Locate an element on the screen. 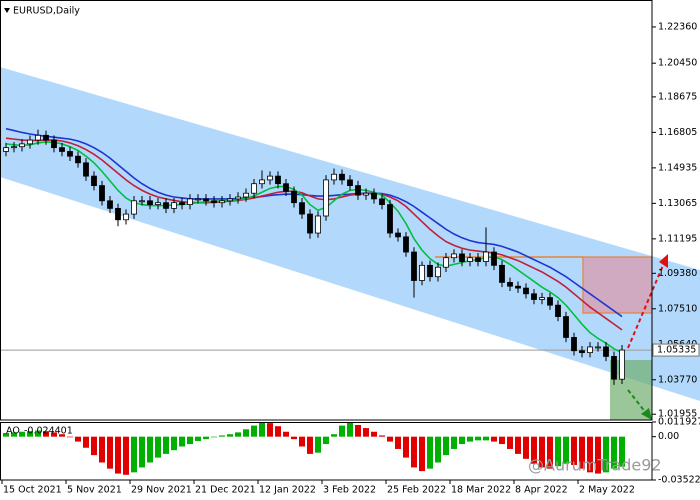  watermark: @AurumTrade92 is located at coordinates (595, 465).